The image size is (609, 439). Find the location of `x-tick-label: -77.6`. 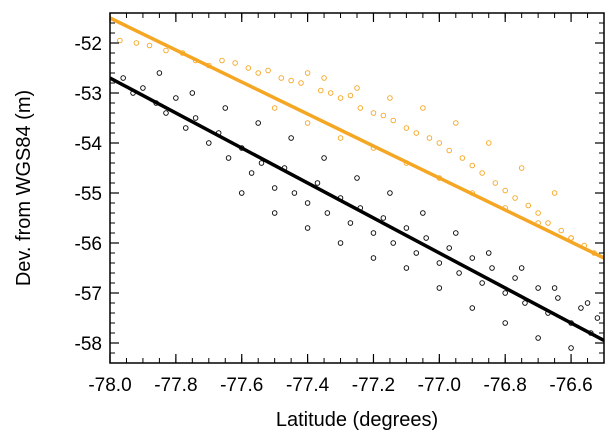

x-tick-label: -77.6 is located at coordinates (241, 385).